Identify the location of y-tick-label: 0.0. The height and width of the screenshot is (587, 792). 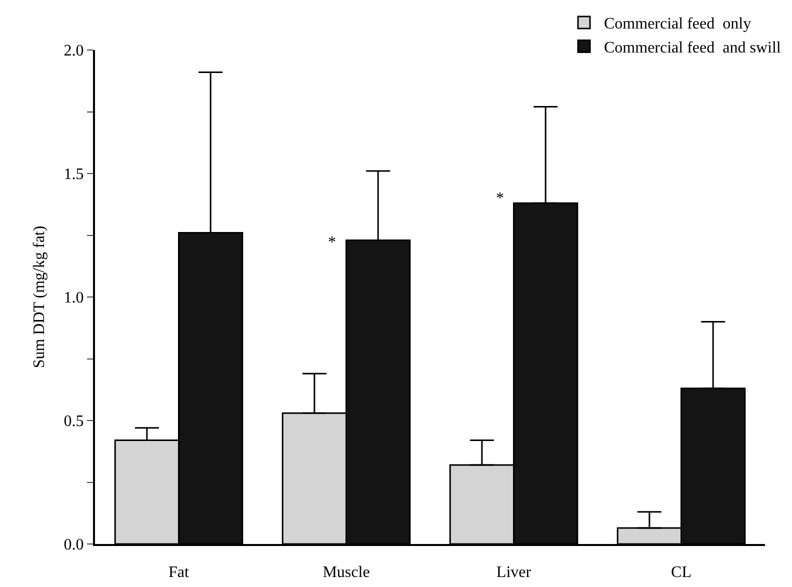
(74, 545).